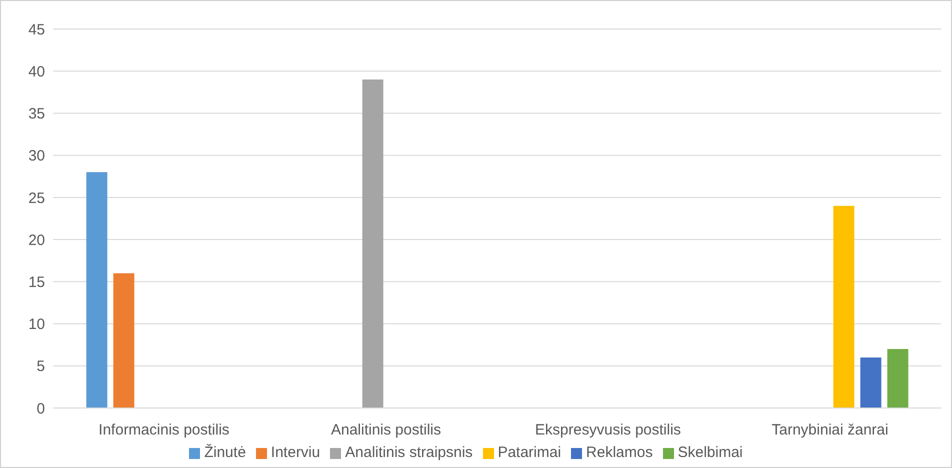 The height and width of the screenshot is (468, 952). Describe the element at coordinates (409, 452) in the screenshot. I see `legend-label: Analitinis straipsnis` at that location.